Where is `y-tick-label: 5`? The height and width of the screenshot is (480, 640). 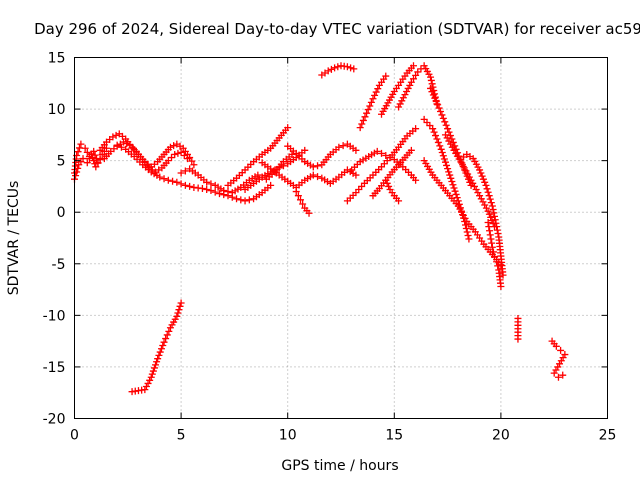
y-tick-label: 5 is located at coordinates (61, 162).